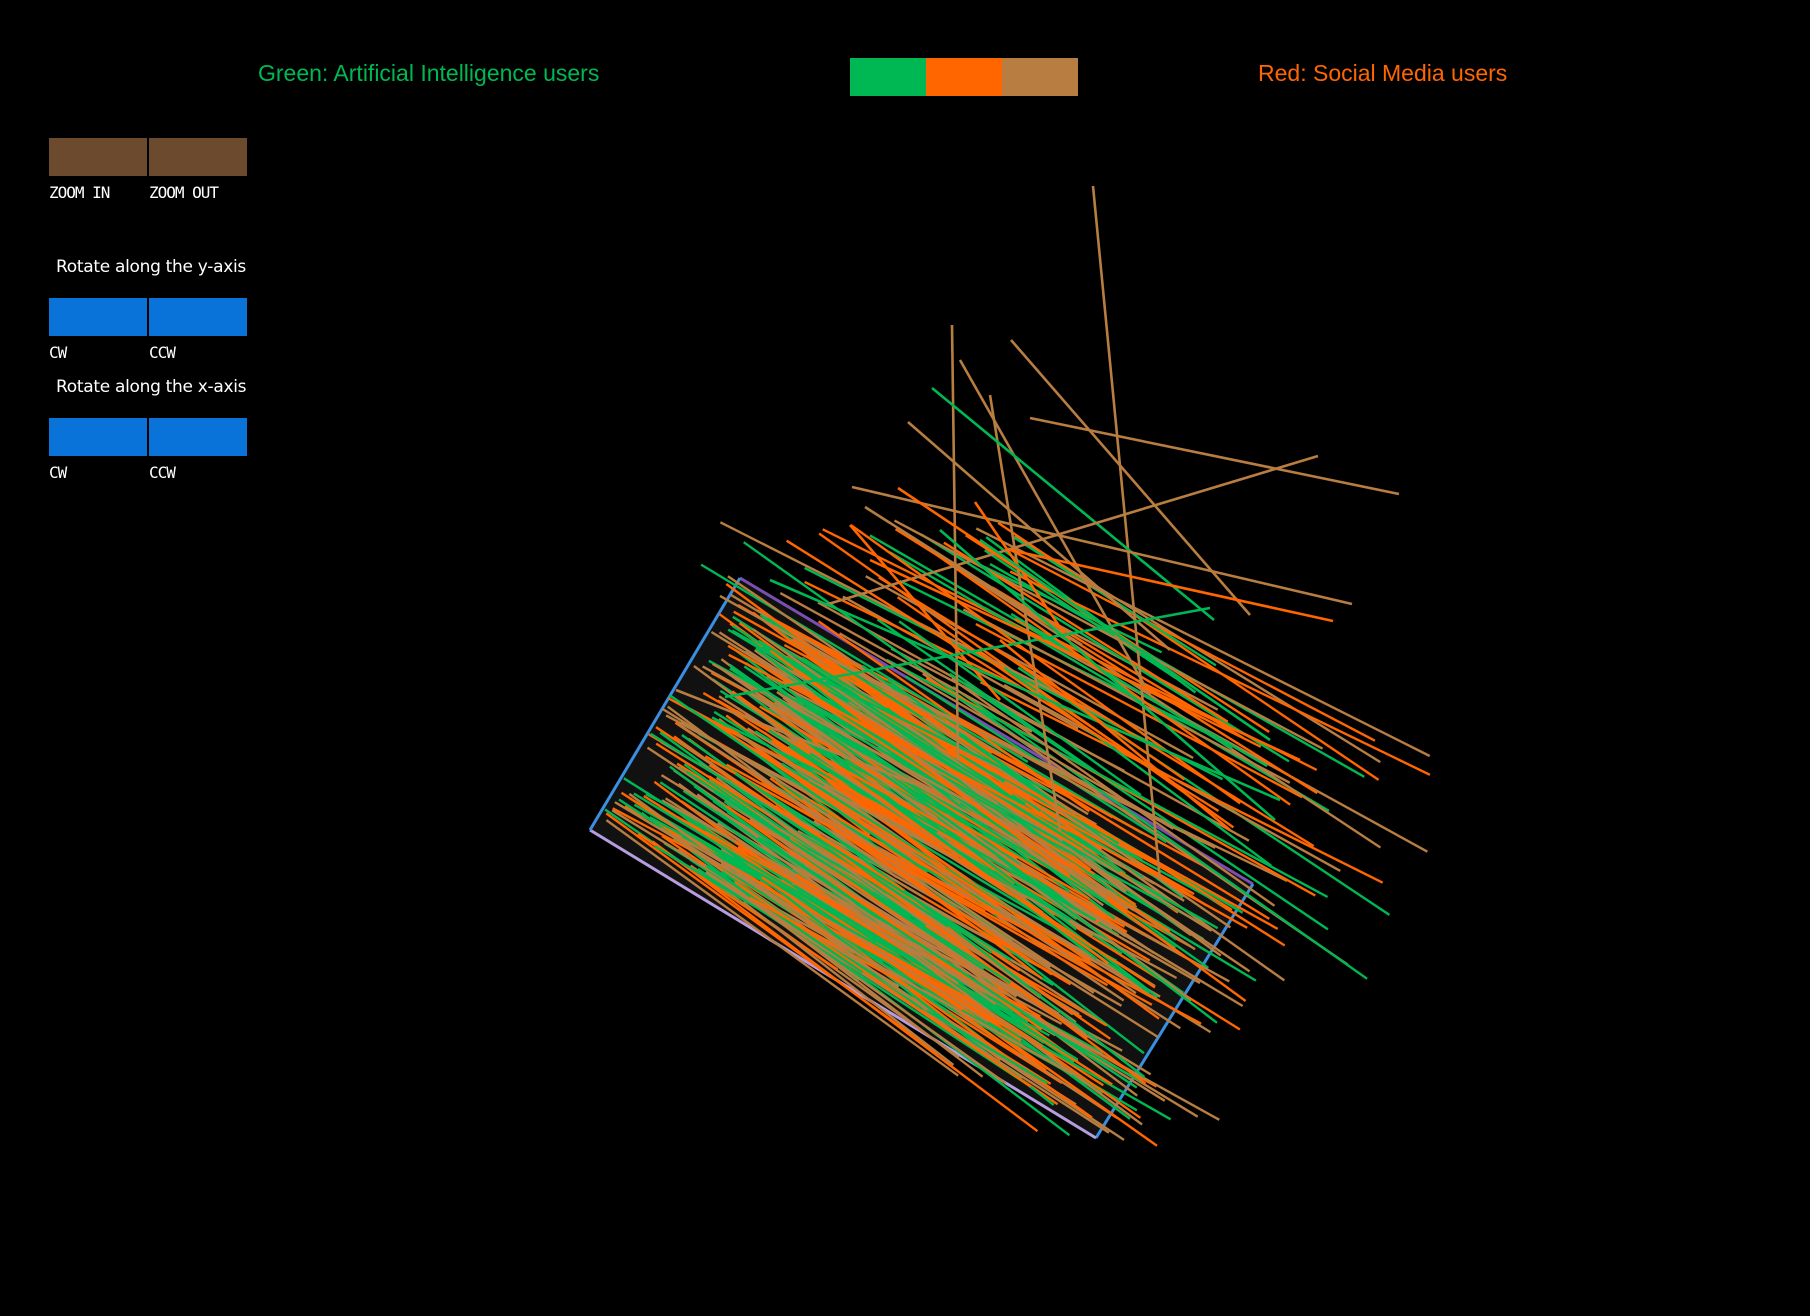  I want to click on rotate-y-ccw-label: CCW, so click(162, 352).